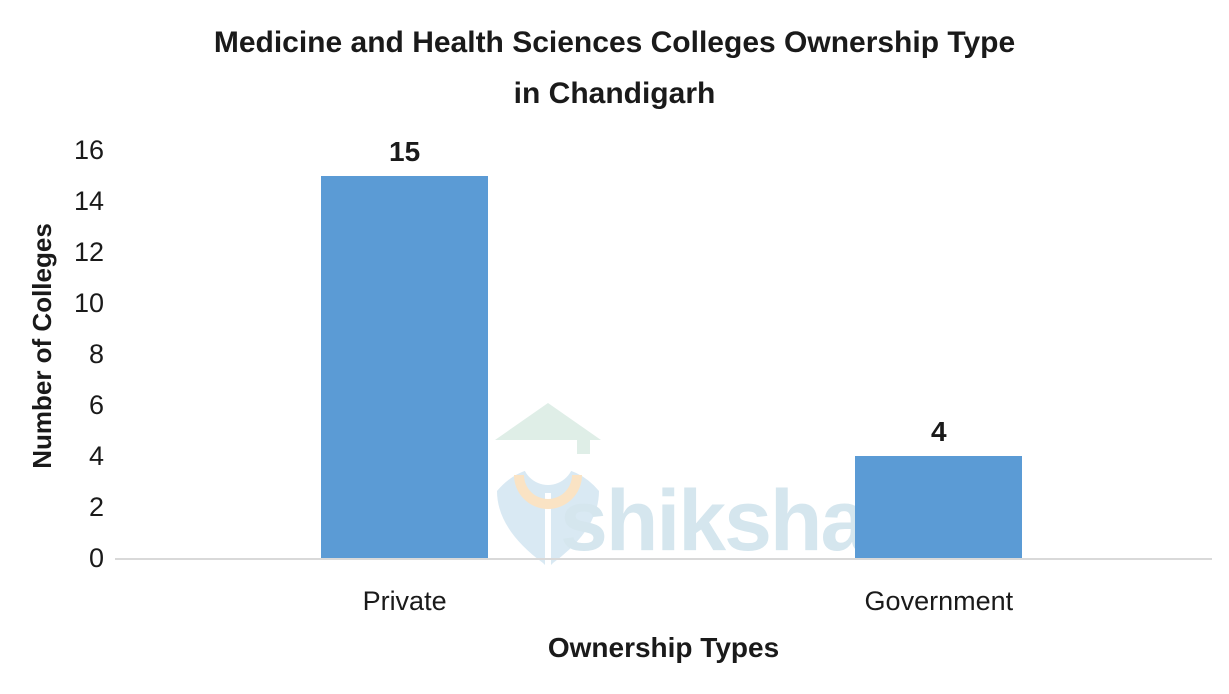 The height and width of the screenshot is (694, 1229). I want to click on y-tick-label: 4, so click(96, 456).